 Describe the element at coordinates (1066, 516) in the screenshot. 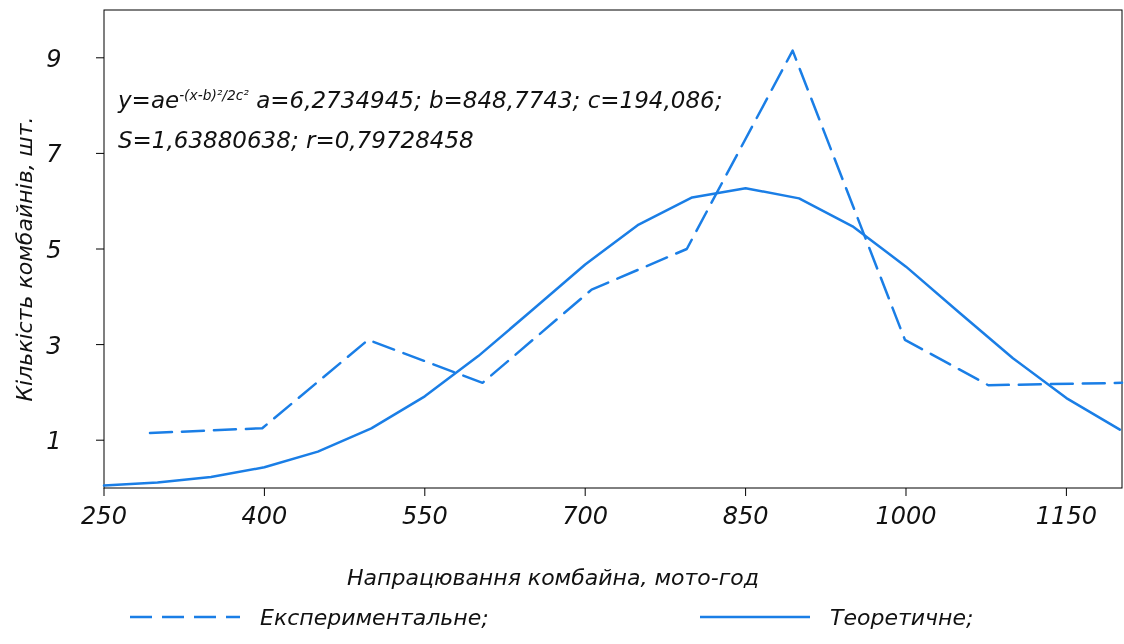

I see `x-tick-label: 1150` at that location.